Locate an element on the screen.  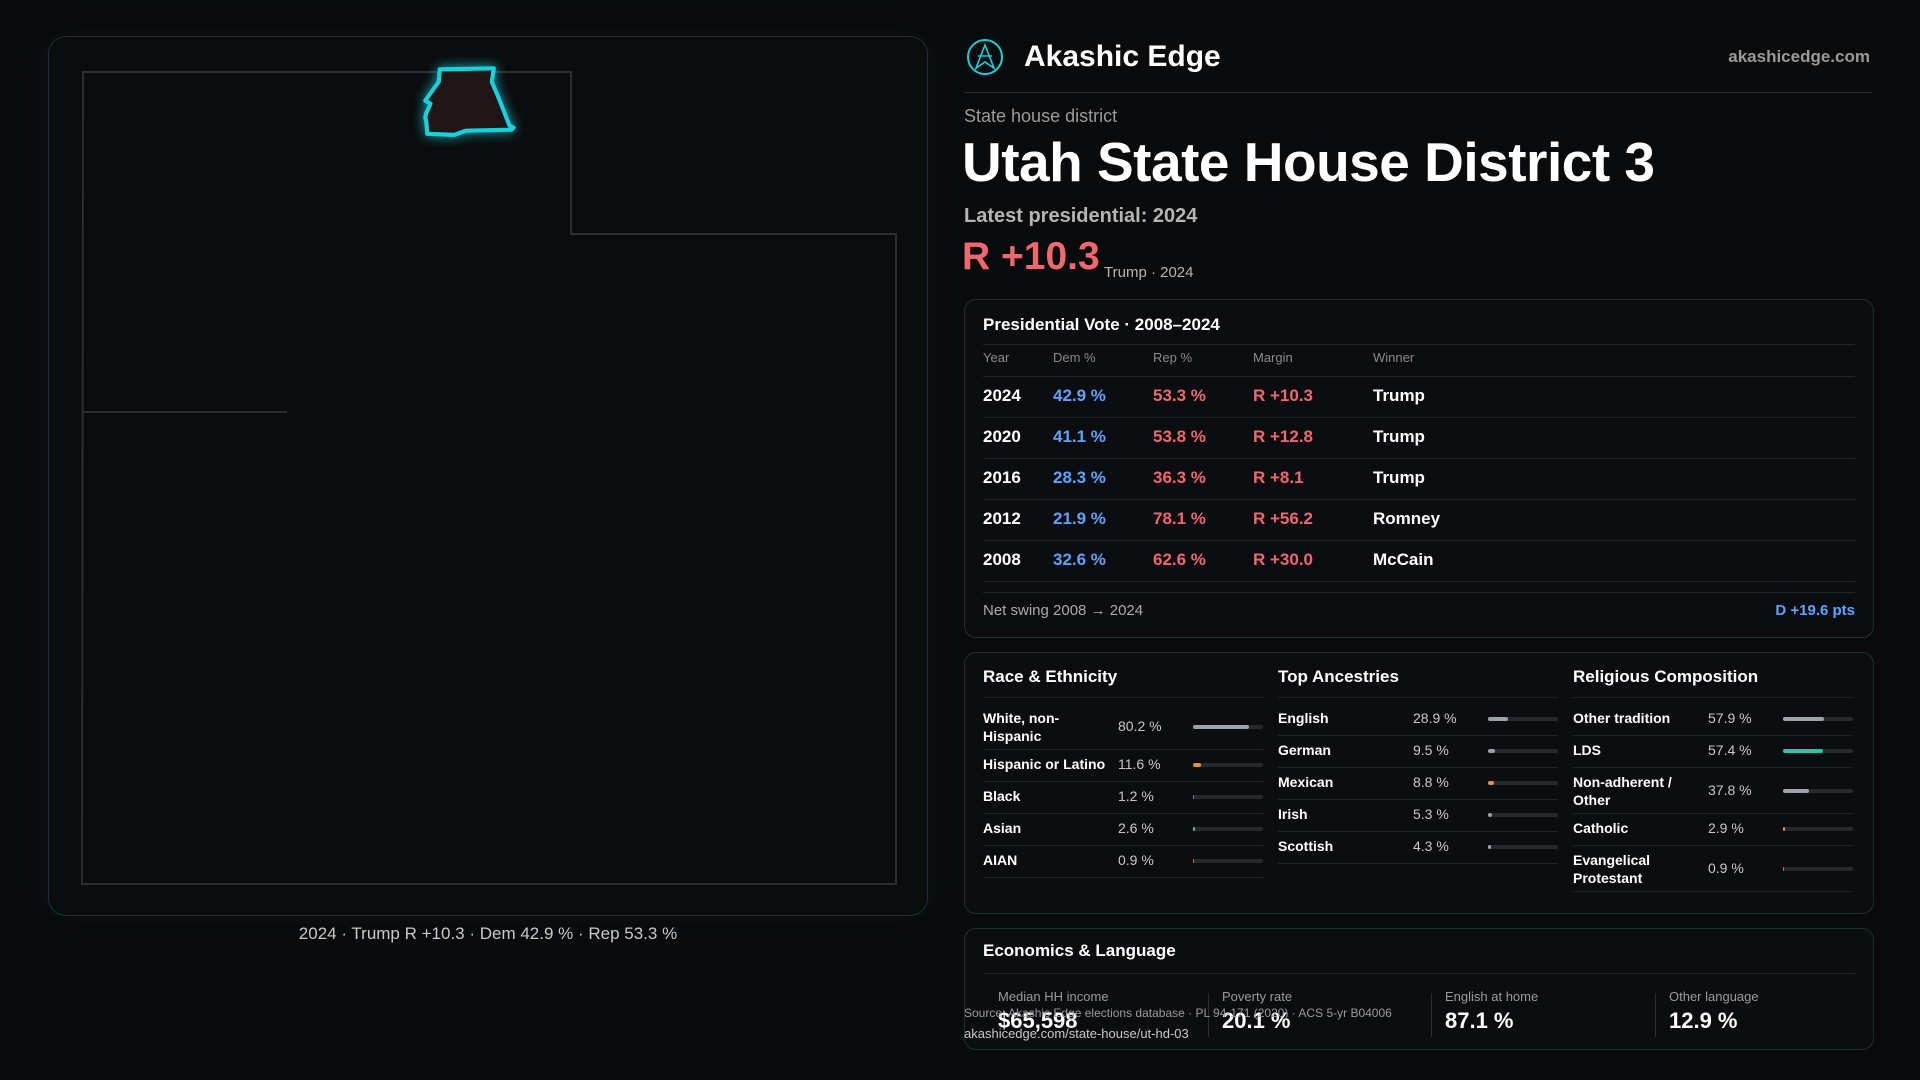
cell-rep: 62.6 % is located at coordinates (1179, 559).